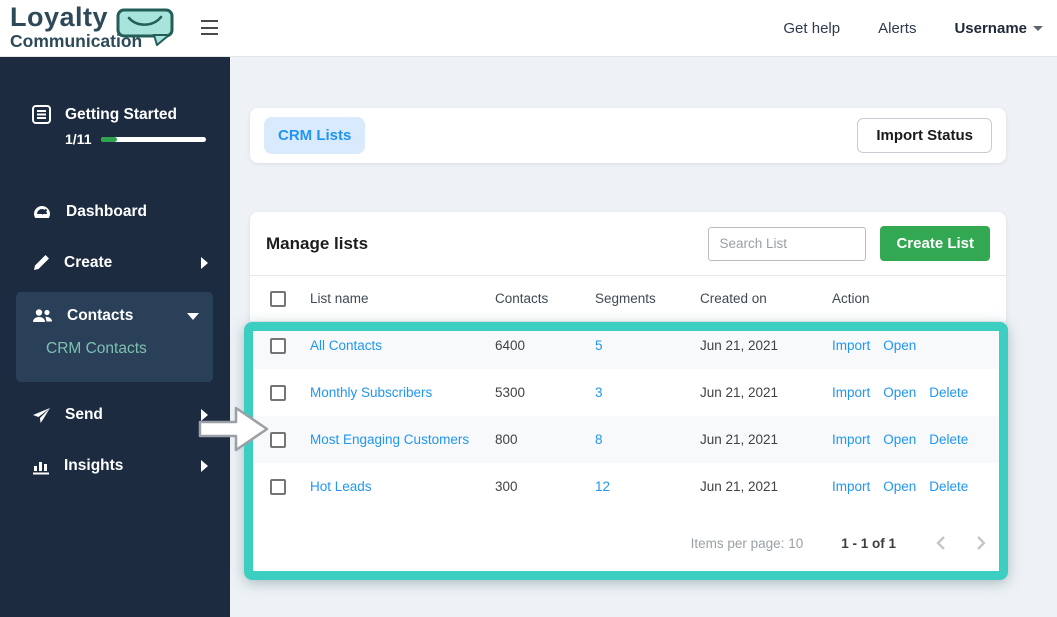 This screenshot has height=617, width=1057. Describe the element at coordinates (628, 244) in the screenshot. I see `manage-lists-header: Manage lists Create List` at that location.